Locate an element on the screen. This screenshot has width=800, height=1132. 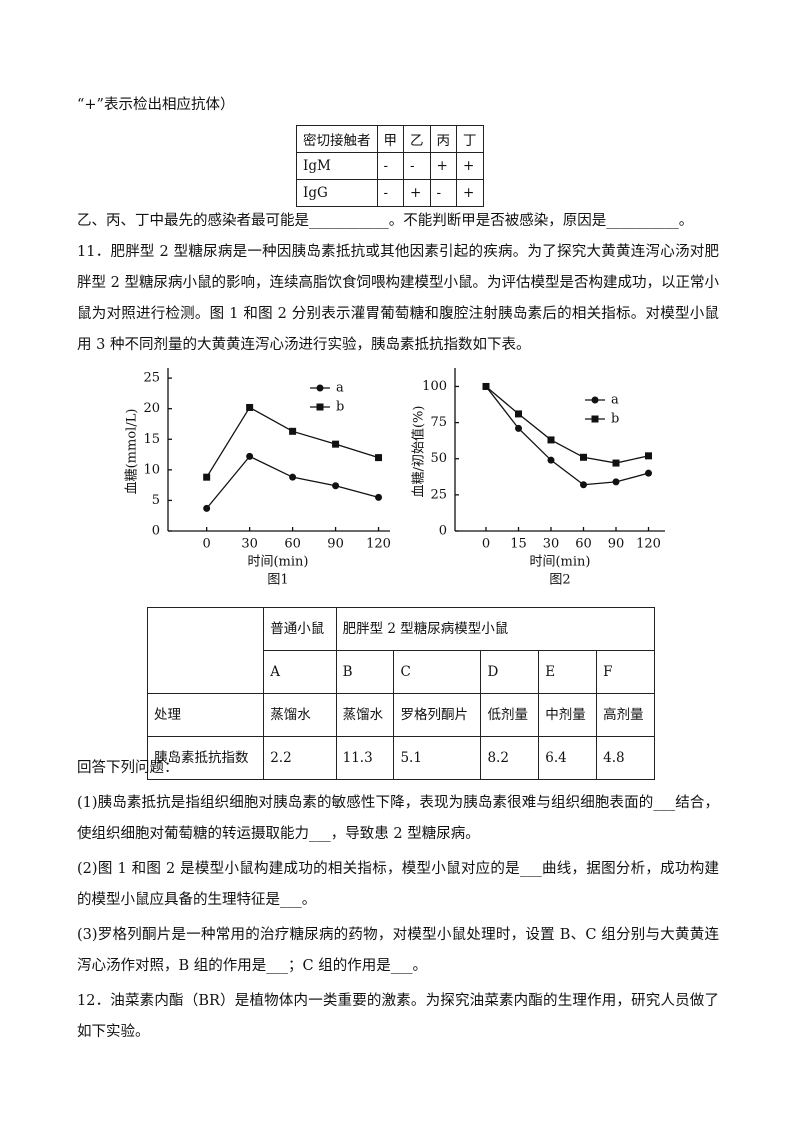
y-axis-label: 血糖(mmol/L) is located at coordinates (132, 452).